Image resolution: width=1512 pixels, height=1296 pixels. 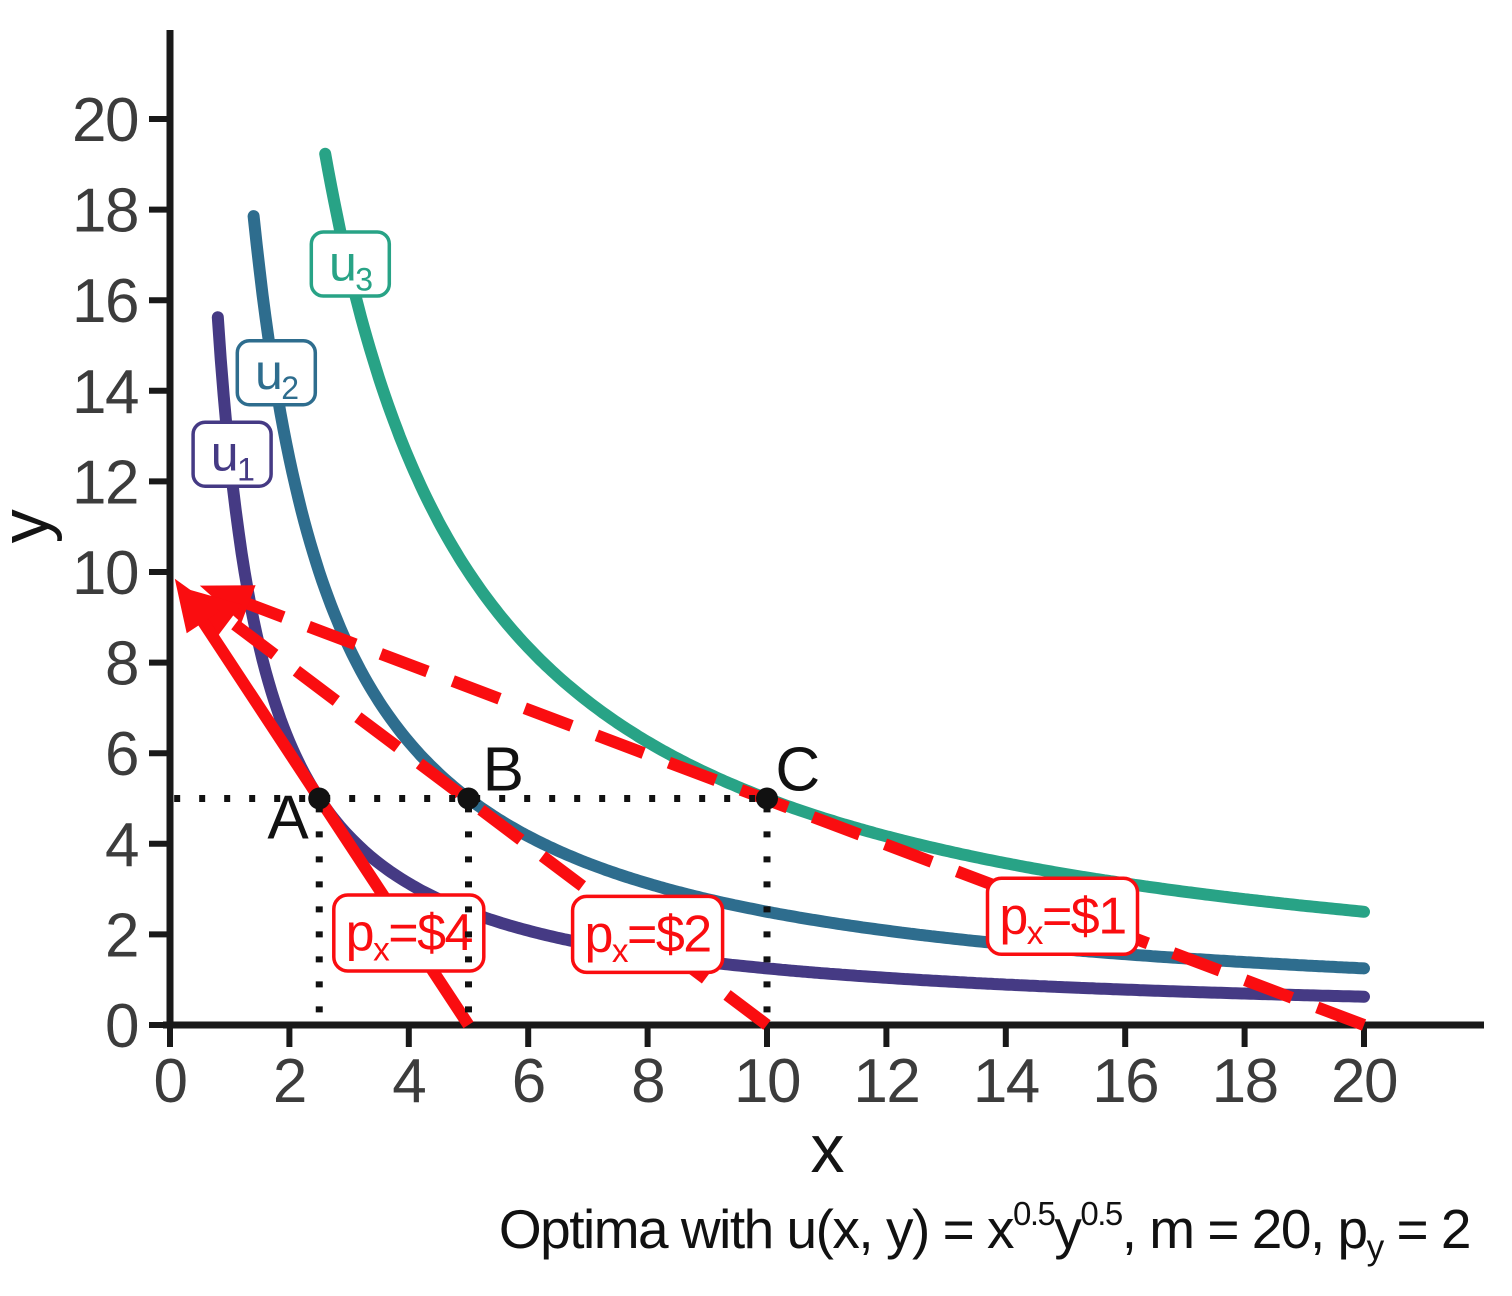 I want to click on u1-label-box, so click(x=232, y=454).